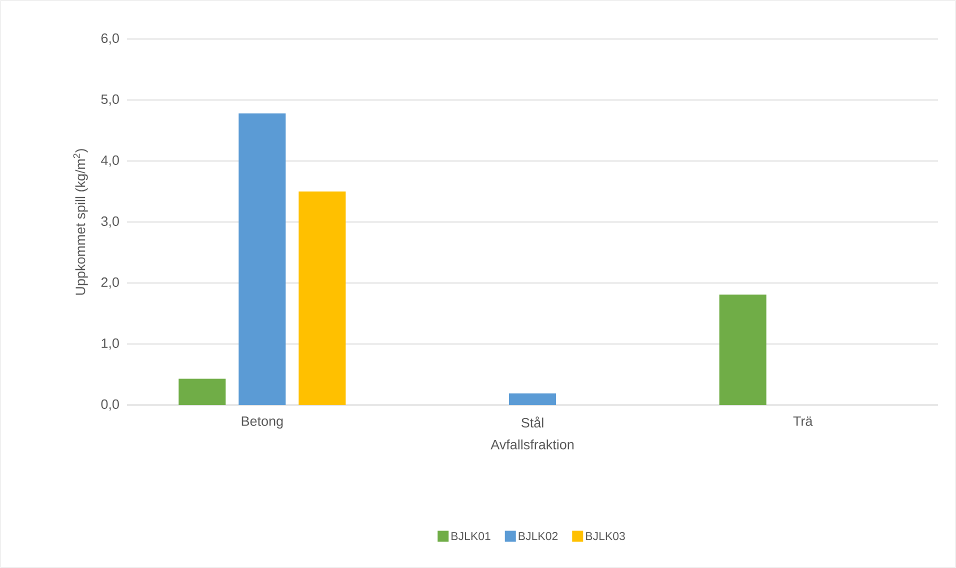 This screenshot has width=956, height=568. What do you see at coordinates (110, 344) in the screenshot?
I see `y-tick-label: 1,0` at bounding box center [110, 344].